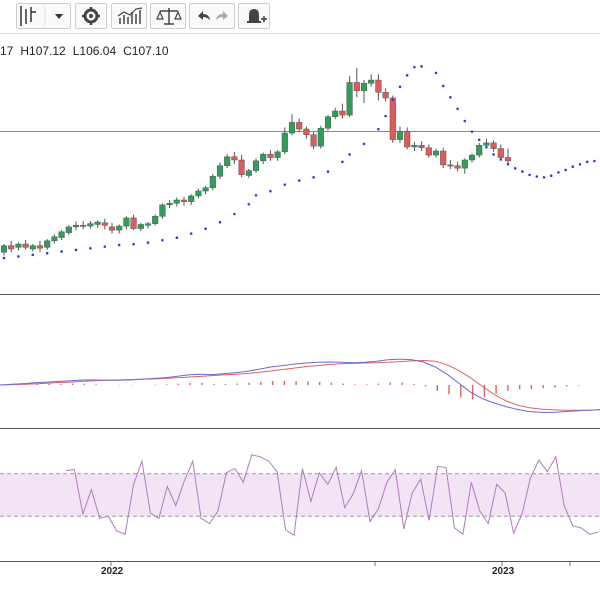 This screenshot has height=600, width=600. Describe the element at coordinates (332, 495) in the screenshot. I see `rsi-line` at that location.